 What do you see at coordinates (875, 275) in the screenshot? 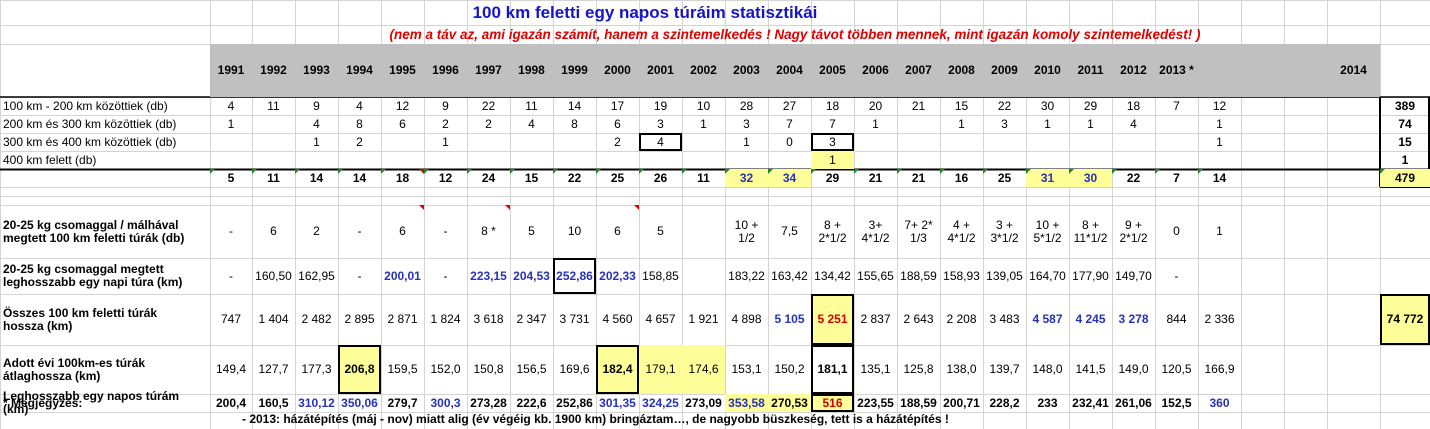
I see `row-value: 155,65` at bounding box center [875, 275].